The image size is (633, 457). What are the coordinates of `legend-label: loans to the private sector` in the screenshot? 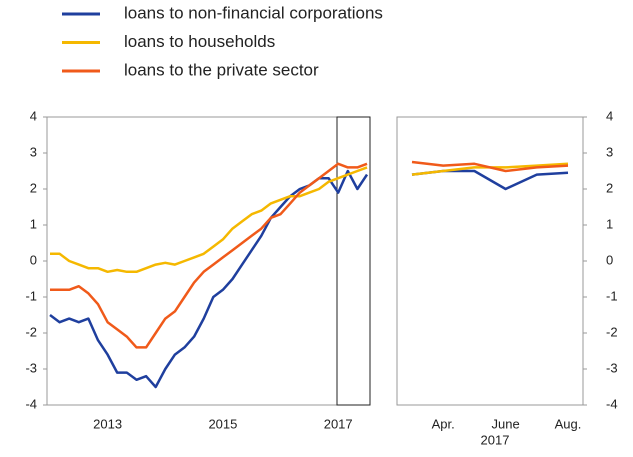 It's located at (221, 69).